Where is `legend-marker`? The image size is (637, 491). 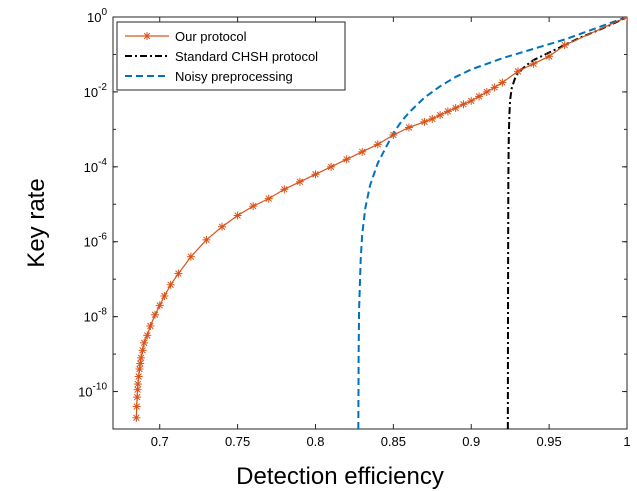 legend-marker is located at coordinates (147, 36).